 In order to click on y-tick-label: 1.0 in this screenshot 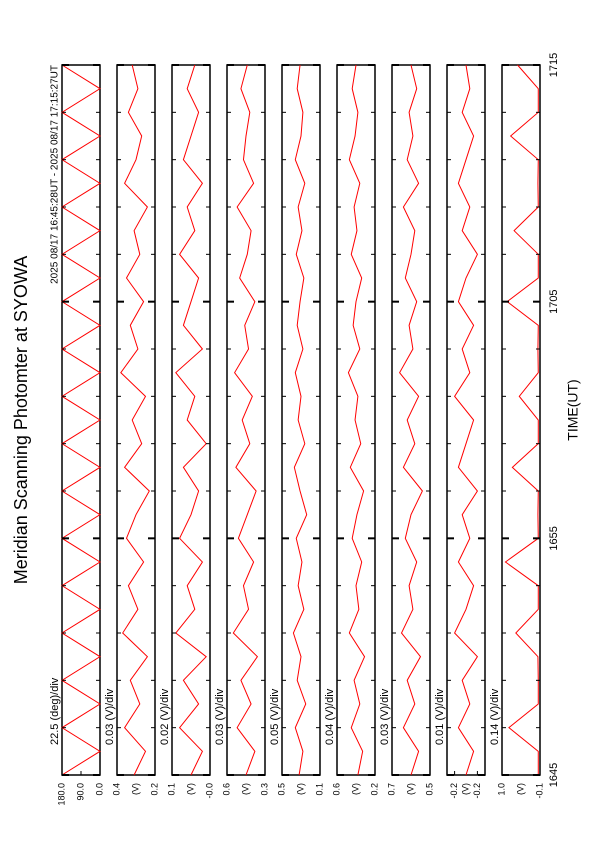, I will do `click(501, 789)`.